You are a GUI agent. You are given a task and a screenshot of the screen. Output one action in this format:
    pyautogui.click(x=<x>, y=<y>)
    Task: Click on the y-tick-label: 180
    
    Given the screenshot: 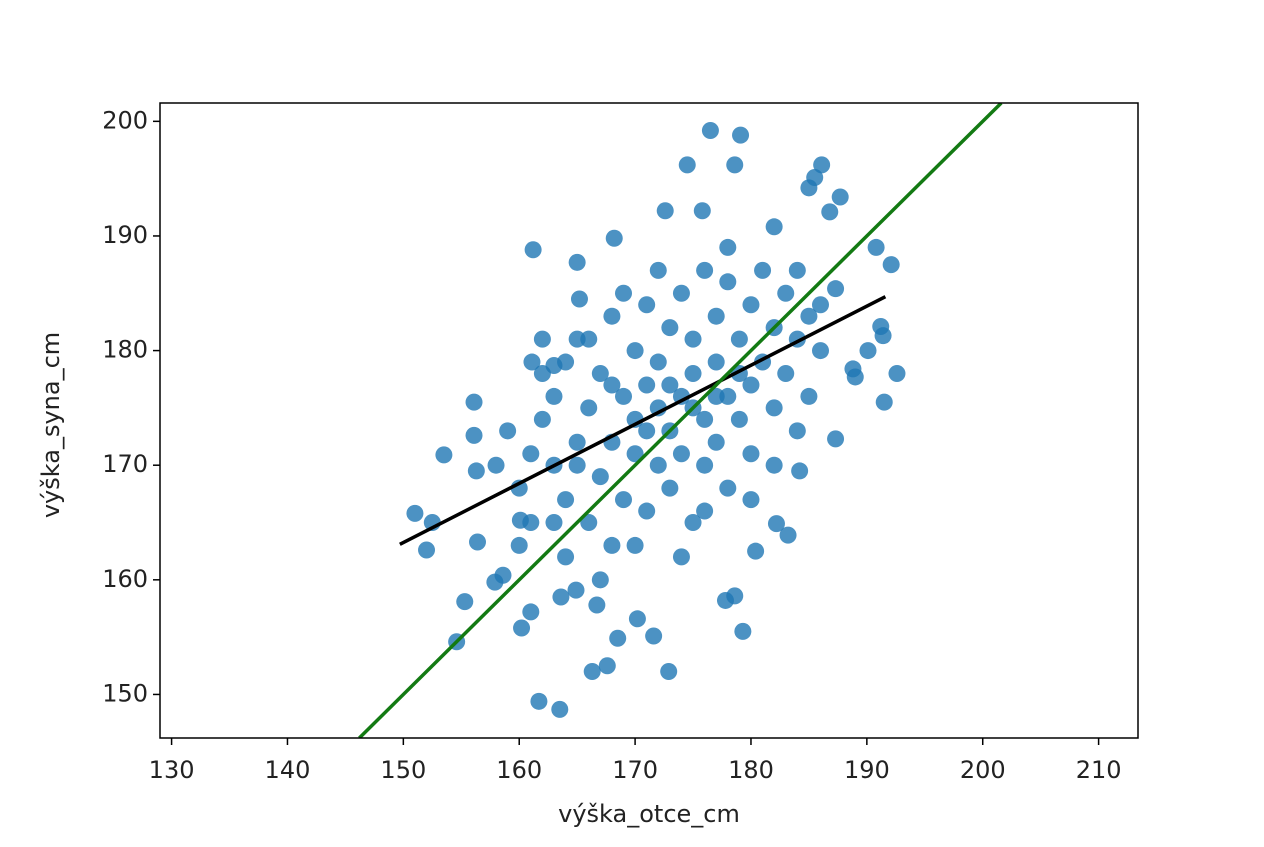 What is the action you would take?
    pyautogui.click(x=125, y=350)
    